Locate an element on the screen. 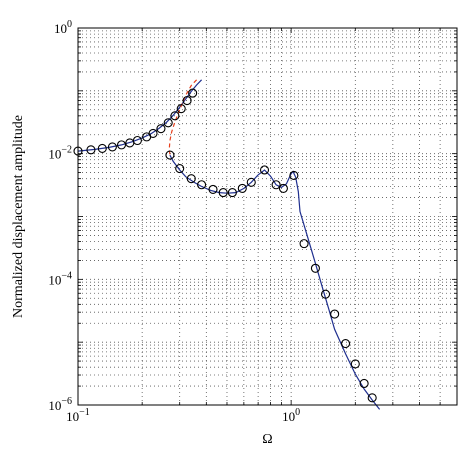 Image resolution: width=474 pixels, height=468 pixels. x-axis-label: Ω is located at coordinates (267, 439).